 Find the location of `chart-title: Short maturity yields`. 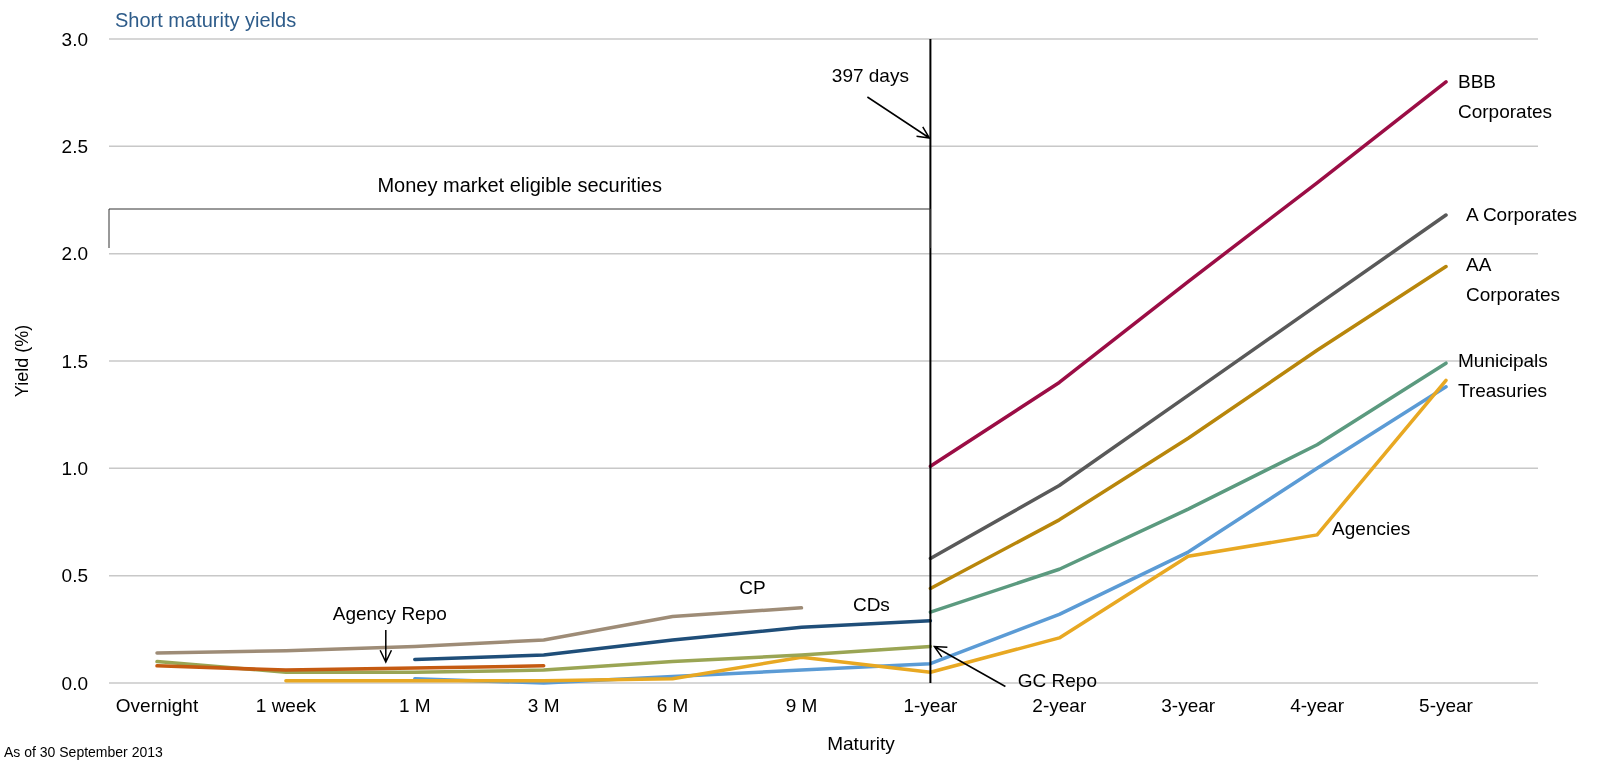

chart-title: Short maturity yields is located at coordinates (206, 20).